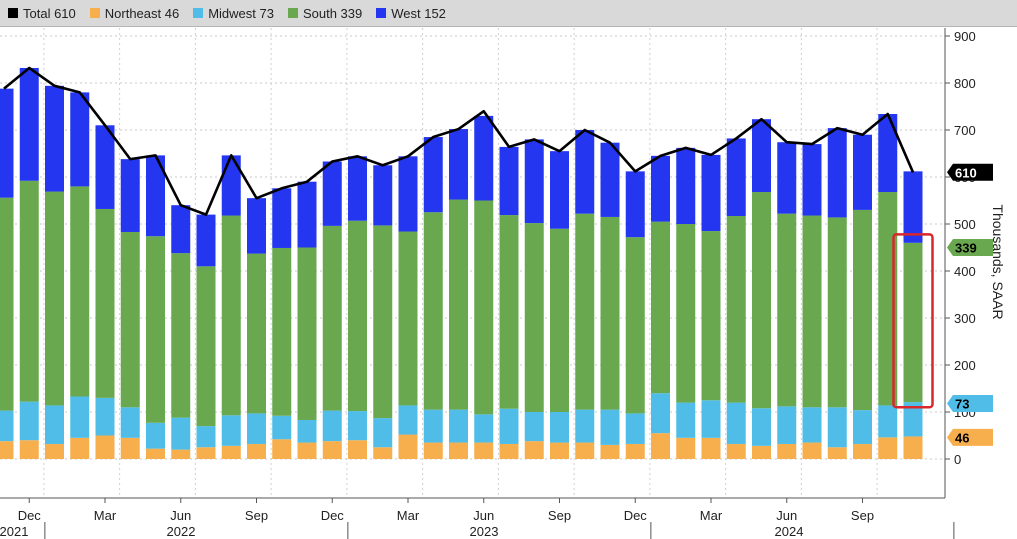  What do you see at coordinates (962, 404) in the screenshot?
I see `end-label-text: 73` at bounding box center [962, 404].